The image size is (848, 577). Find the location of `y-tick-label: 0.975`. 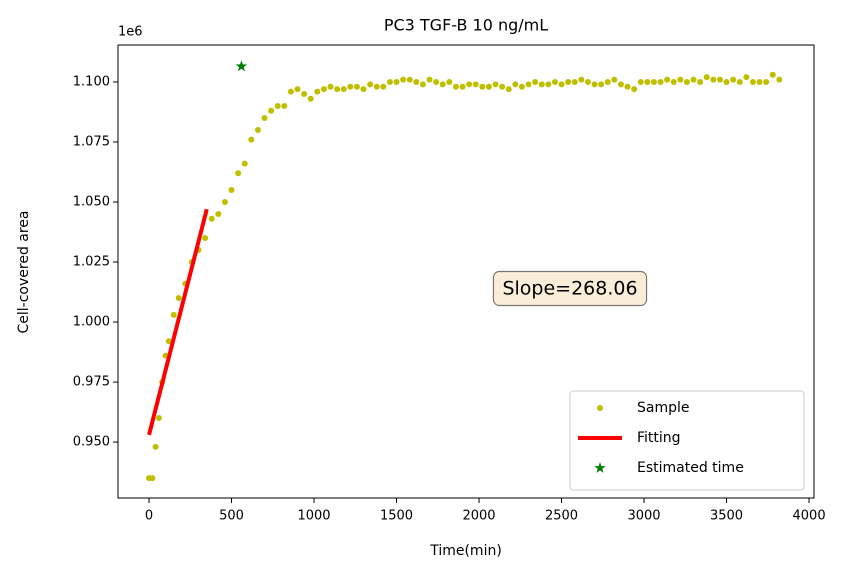

y-tick-label: 0.975 is located at coordinates (91, 382).